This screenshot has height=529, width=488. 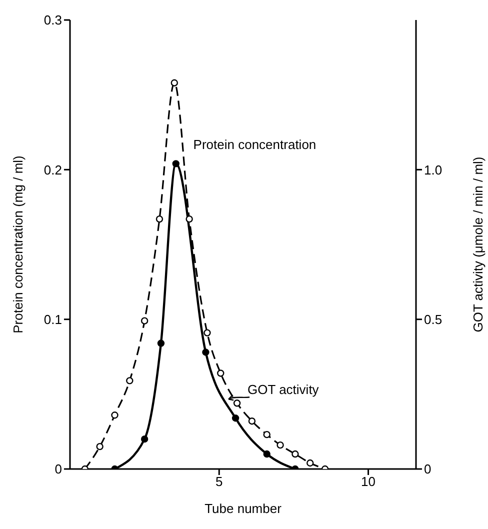 What do you see at coordinates (433, 319) in the screenshot?
I see `y2-tick-label: 0.5` at bounding box center [433, 319].